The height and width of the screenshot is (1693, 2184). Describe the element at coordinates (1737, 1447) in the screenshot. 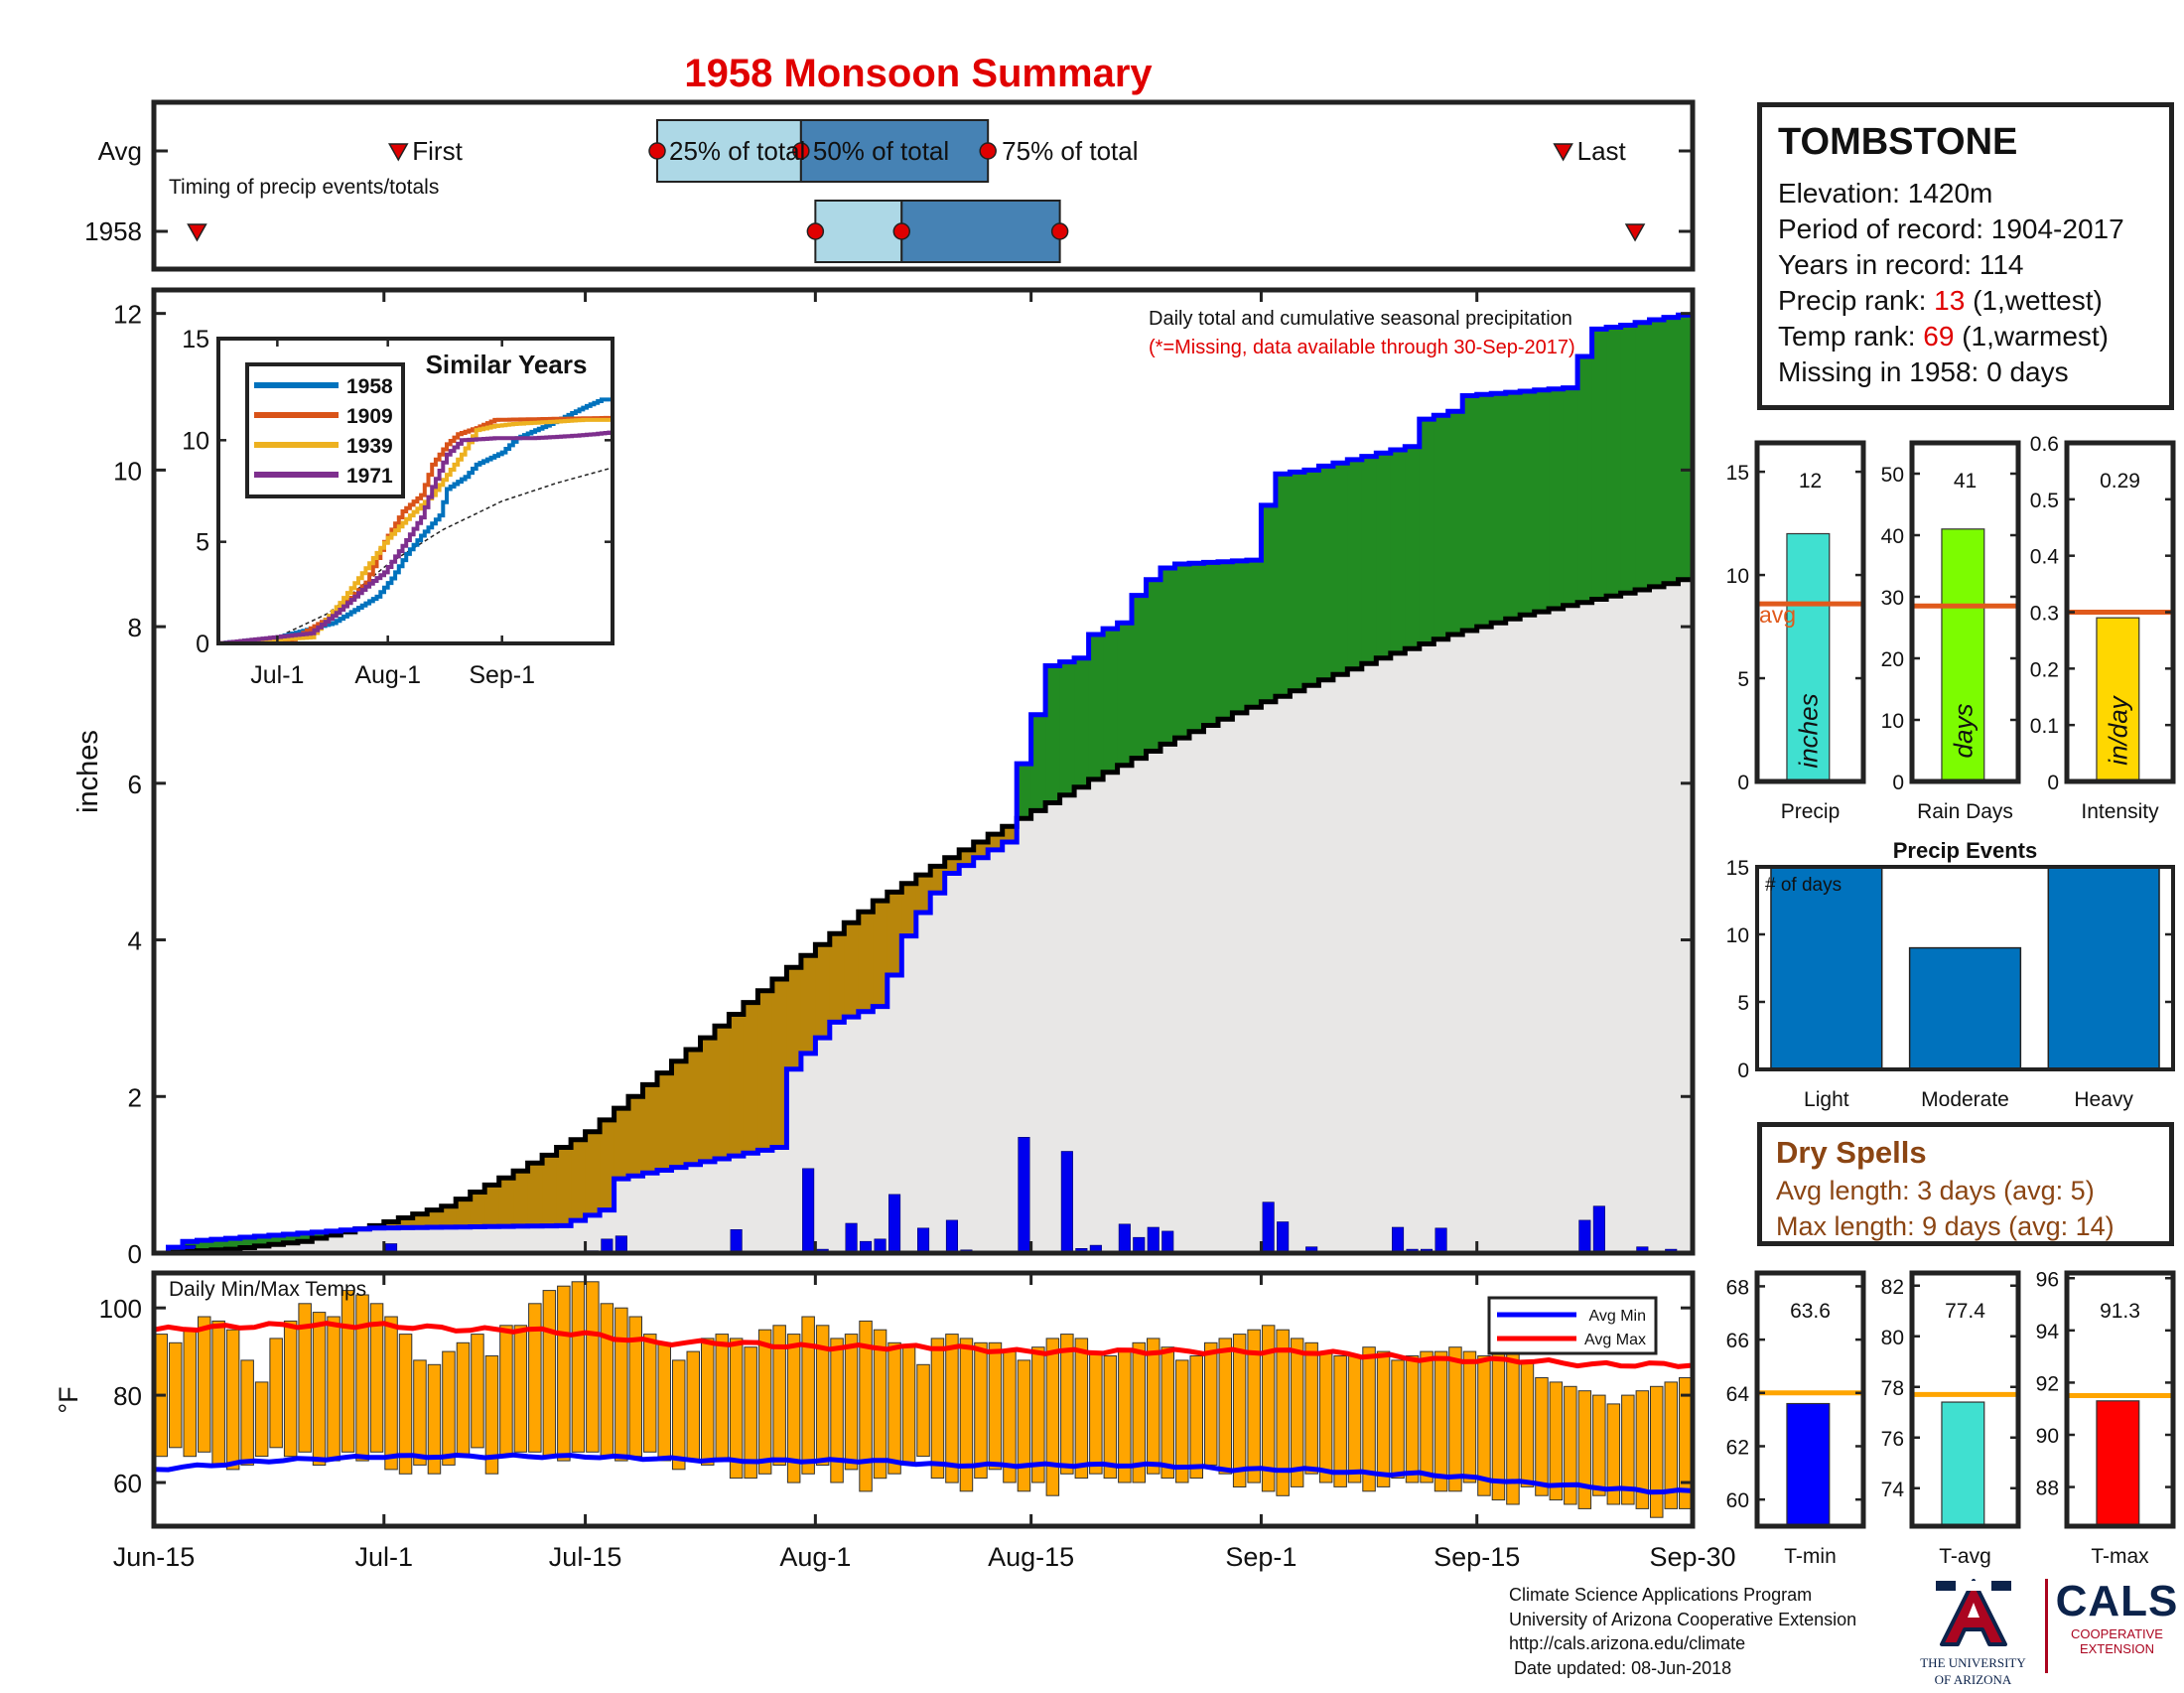

I see `panel-y-tick-label: 62` at that location.